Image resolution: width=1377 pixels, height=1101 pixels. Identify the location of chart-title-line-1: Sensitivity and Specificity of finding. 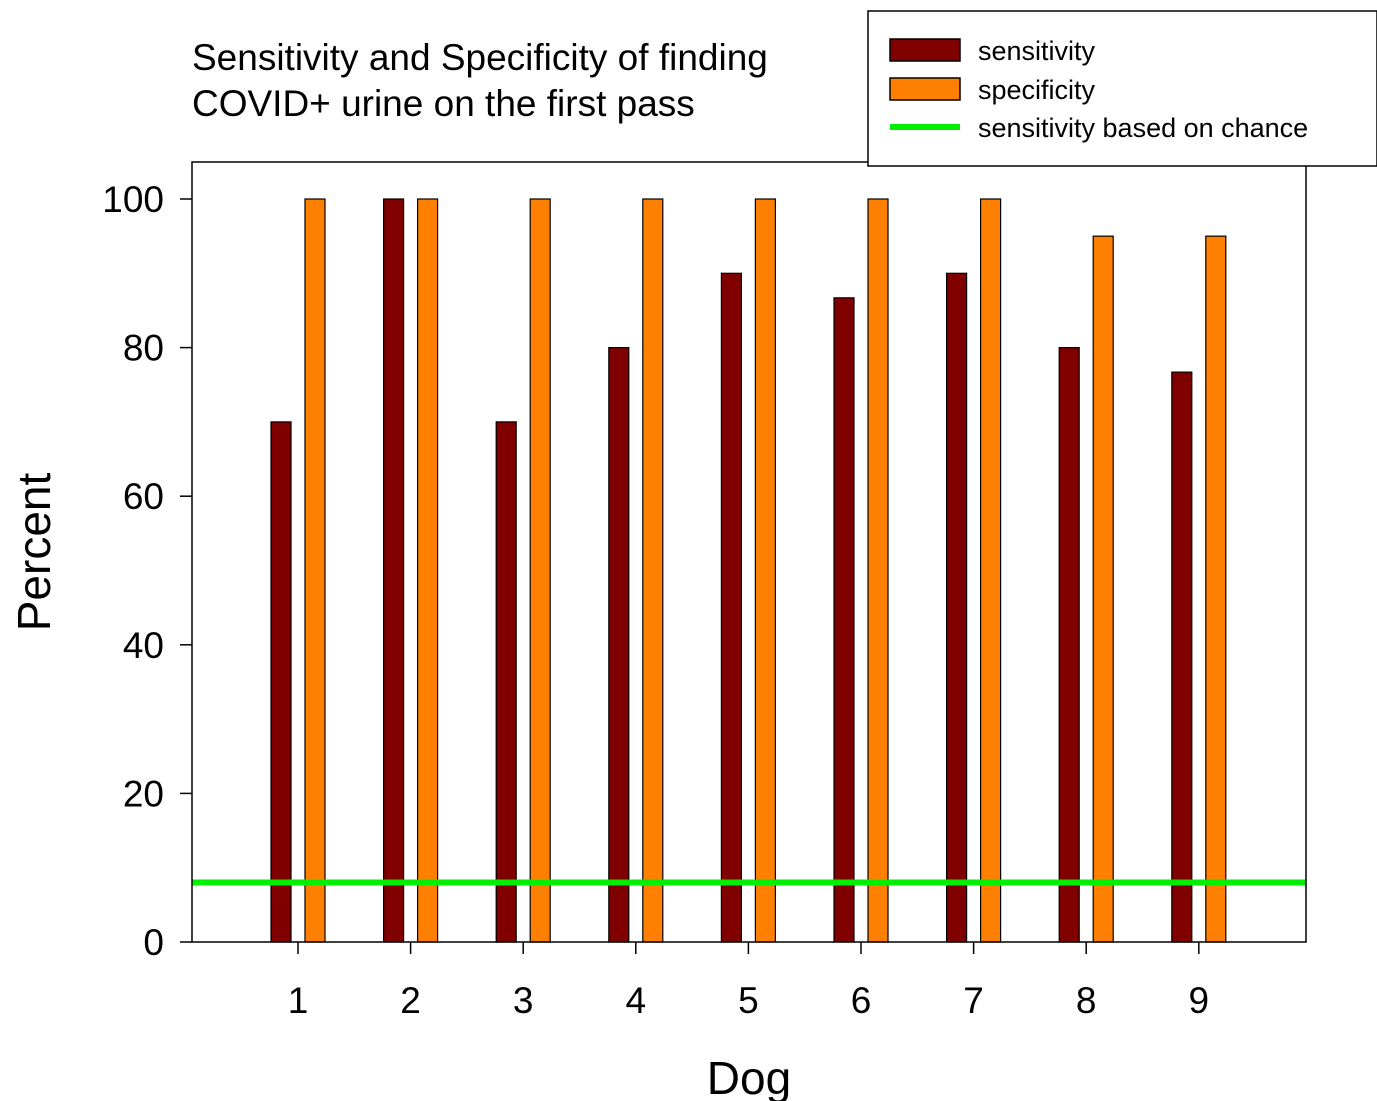
(480, 57).